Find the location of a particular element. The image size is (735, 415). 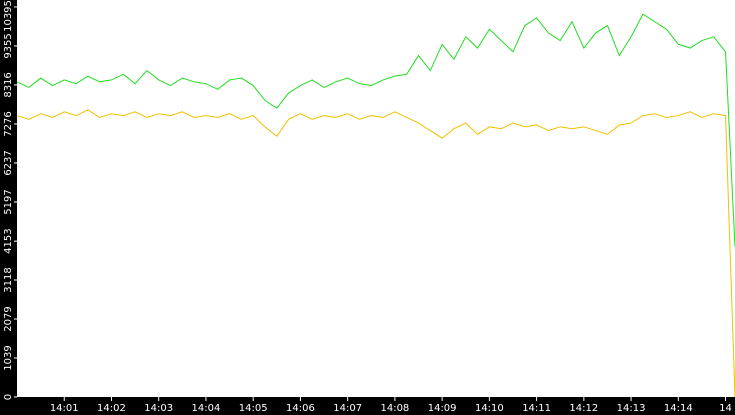

x-tick-label: 14:05 is located at coordinates (253, 408).